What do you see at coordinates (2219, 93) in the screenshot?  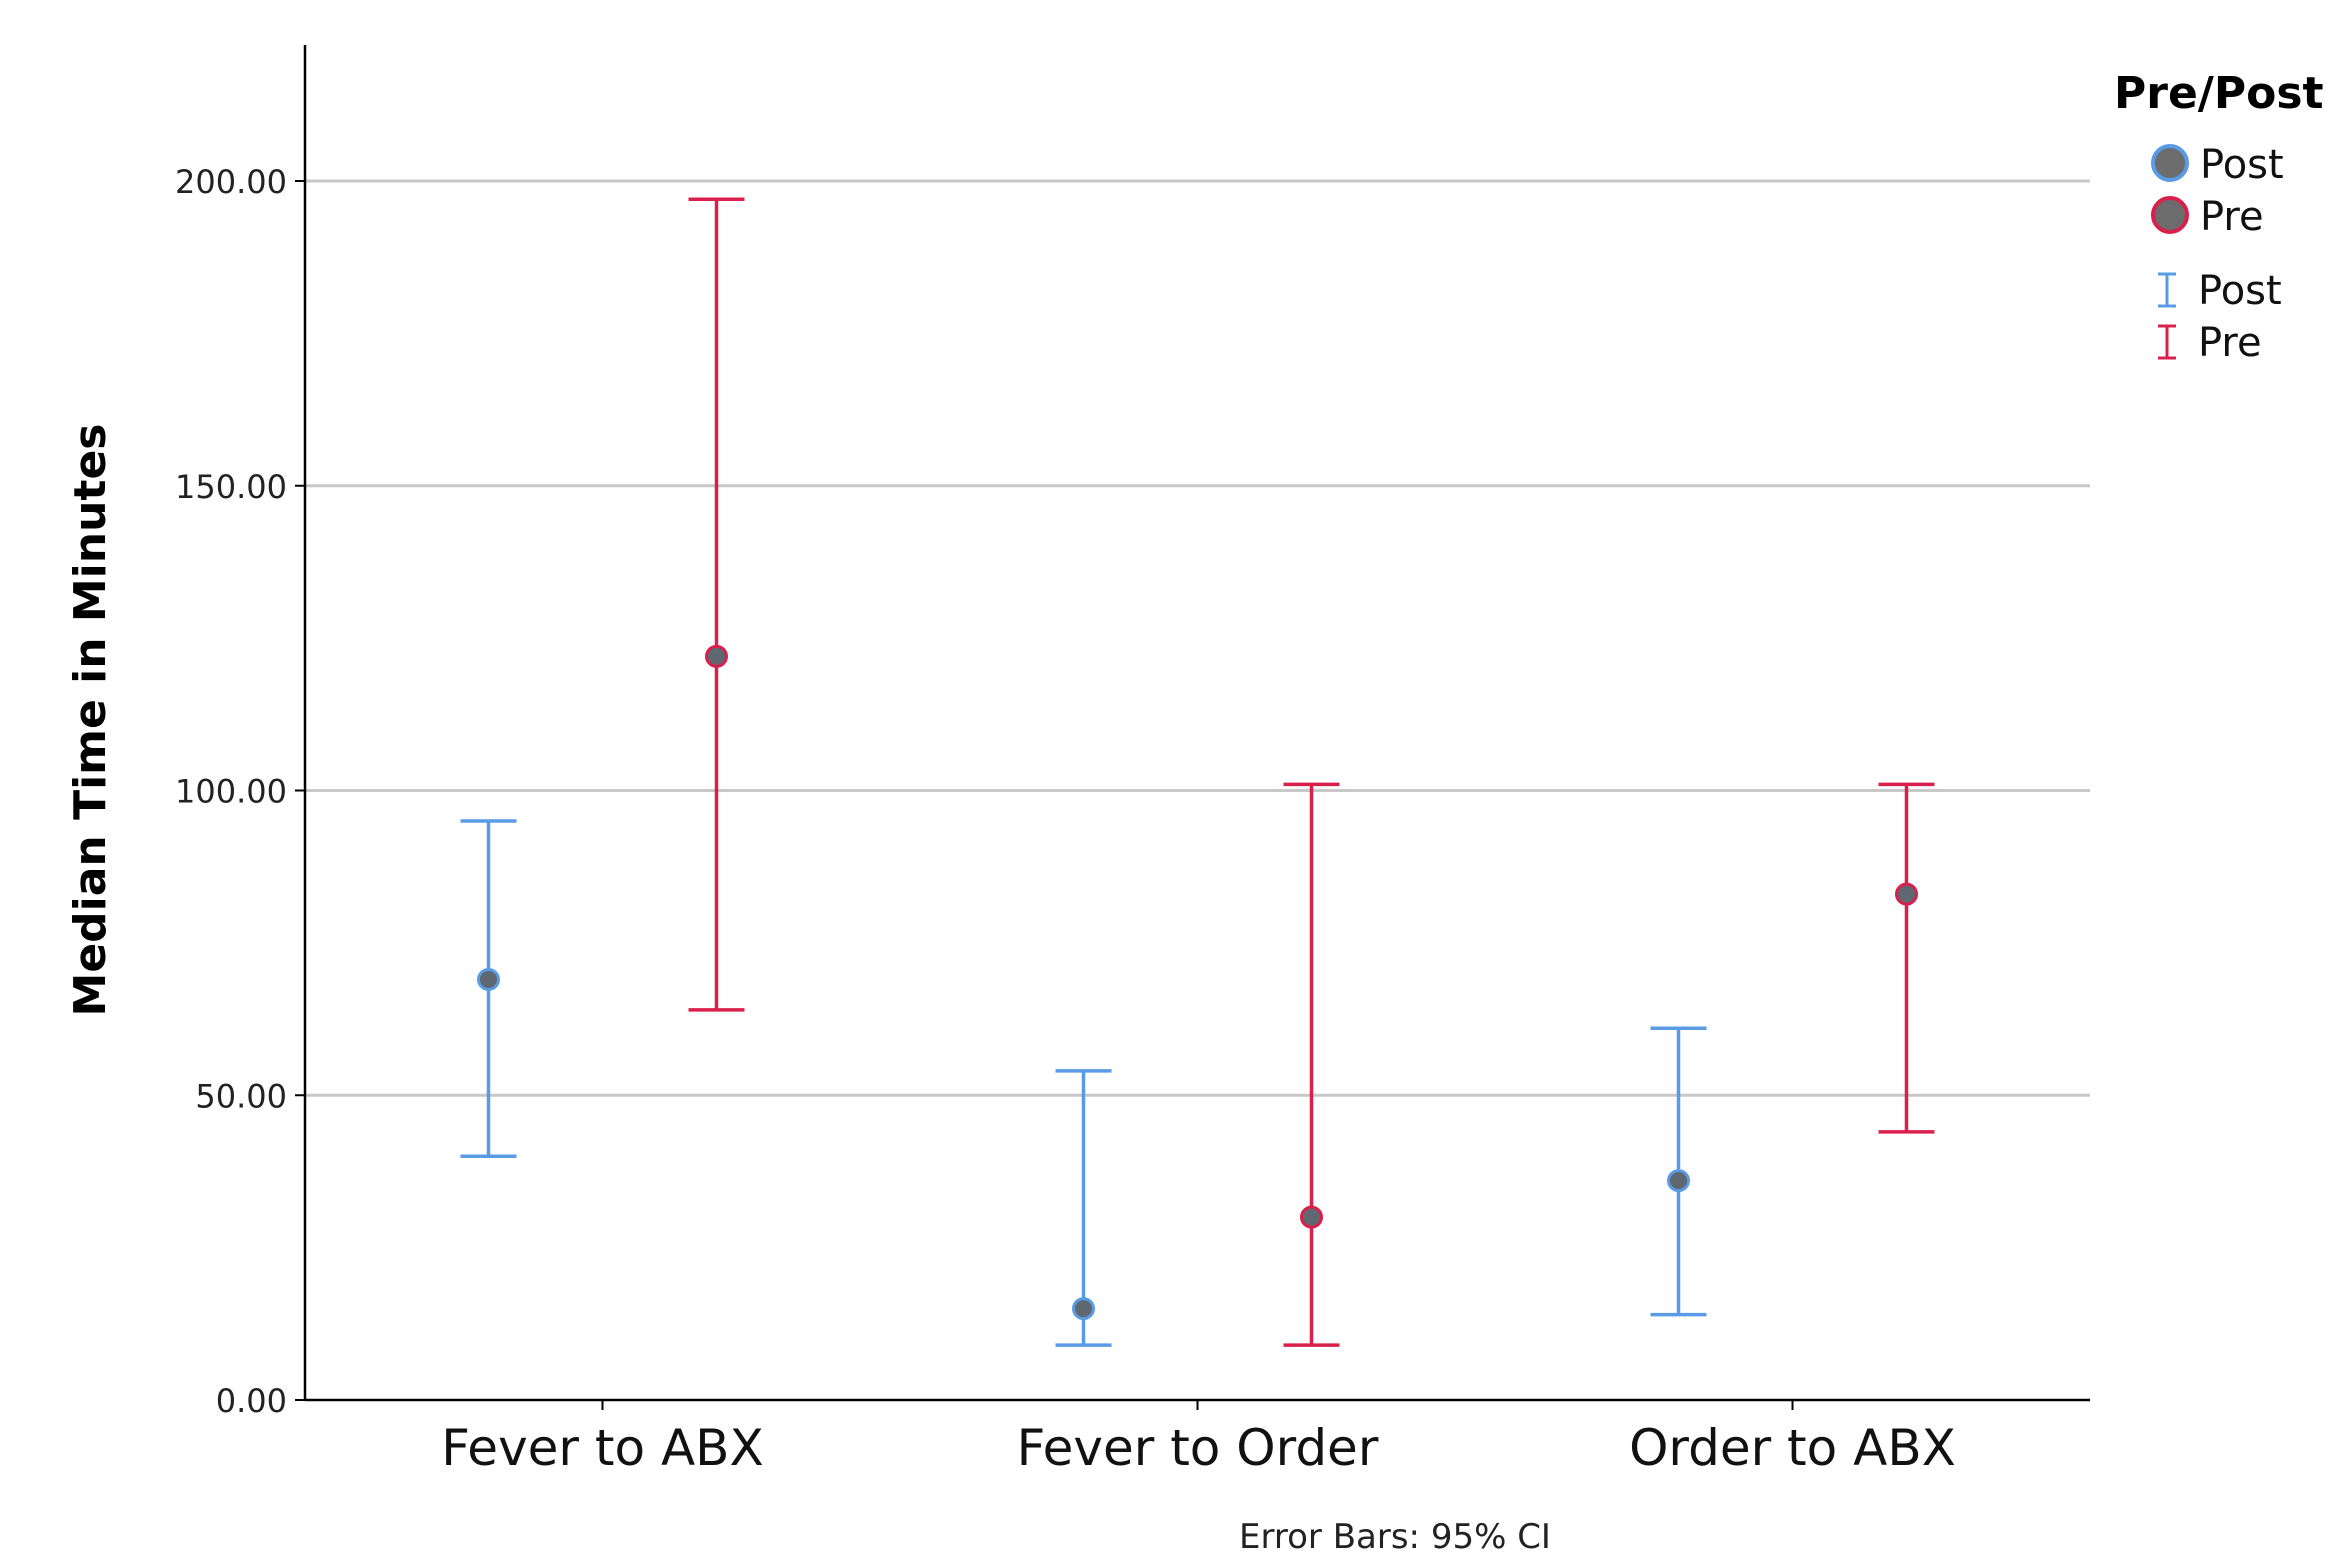 I see `legend-title: Pre/Post` at bounding box center [2219, 93].